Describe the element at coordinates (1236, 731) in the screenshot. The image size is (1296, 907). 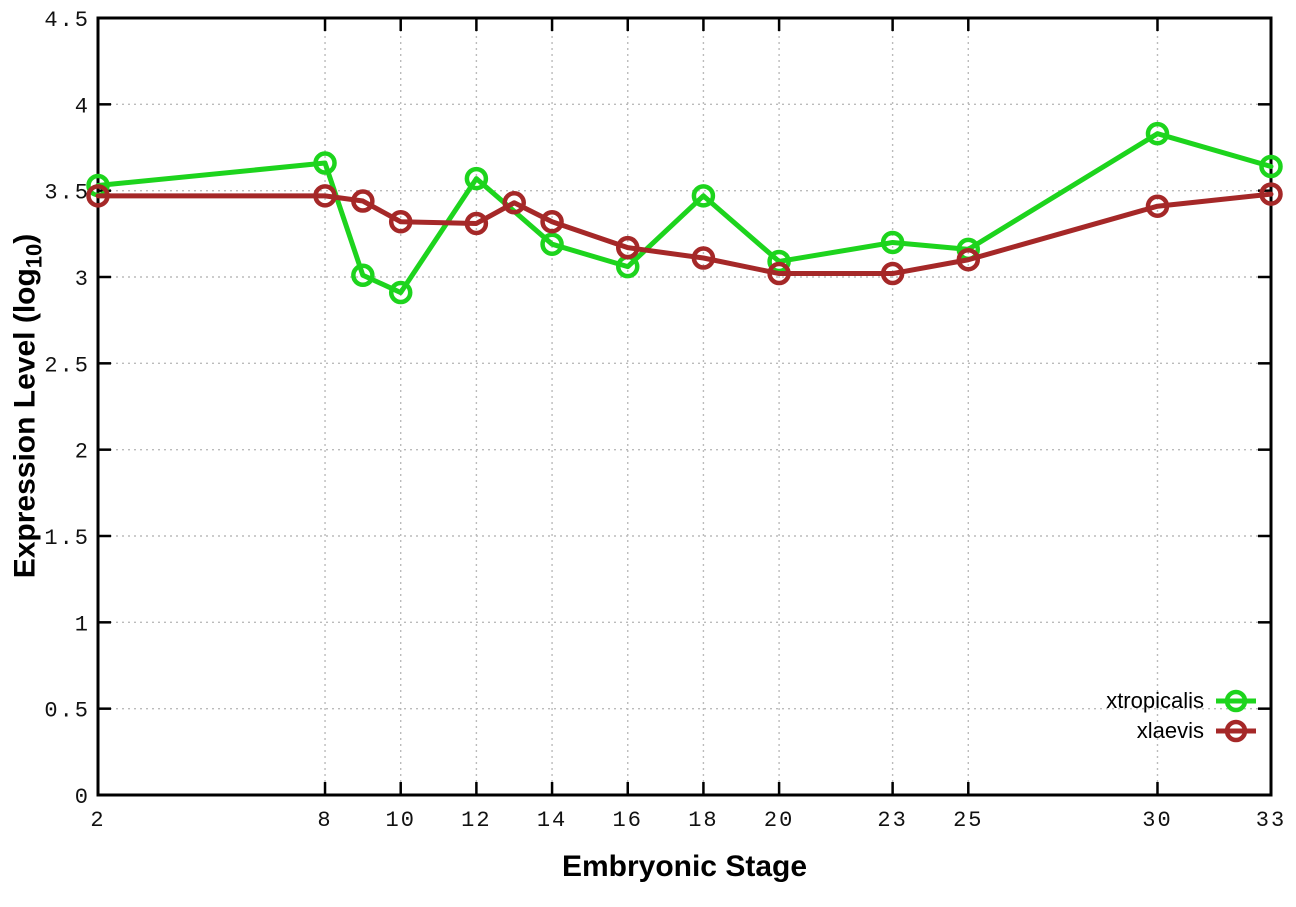
I see `legend-marker-xlaevis` at that location.